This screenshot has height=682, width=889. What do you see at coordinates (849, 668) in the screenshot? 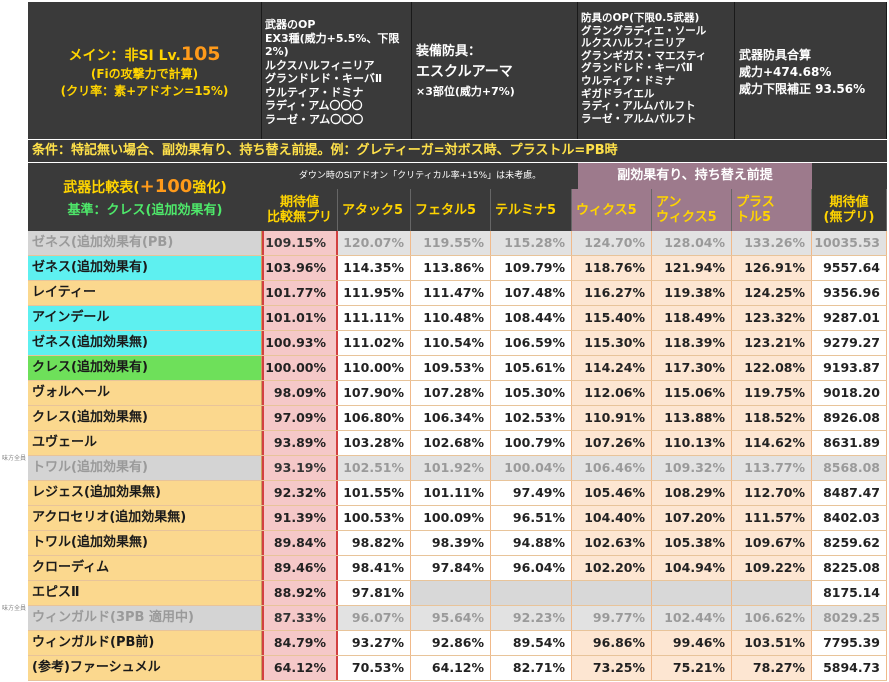
I see `expected-value: 5894.73` at bounding box center [849, 668].